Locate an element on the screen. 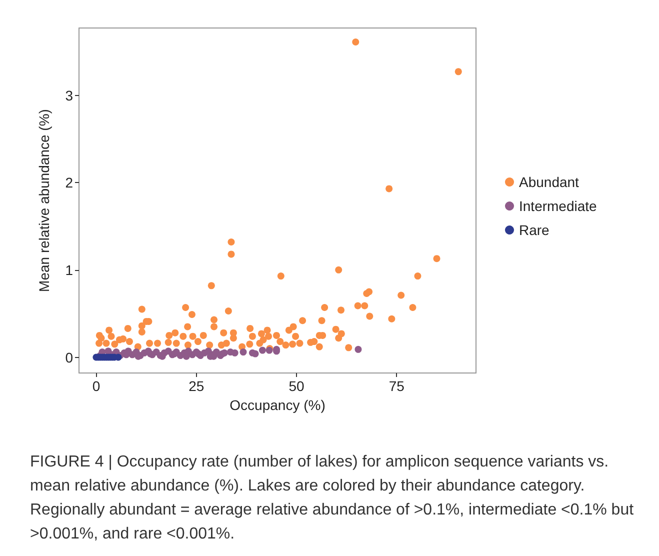  legend-label: Rare is located at coordinates (534, 230).